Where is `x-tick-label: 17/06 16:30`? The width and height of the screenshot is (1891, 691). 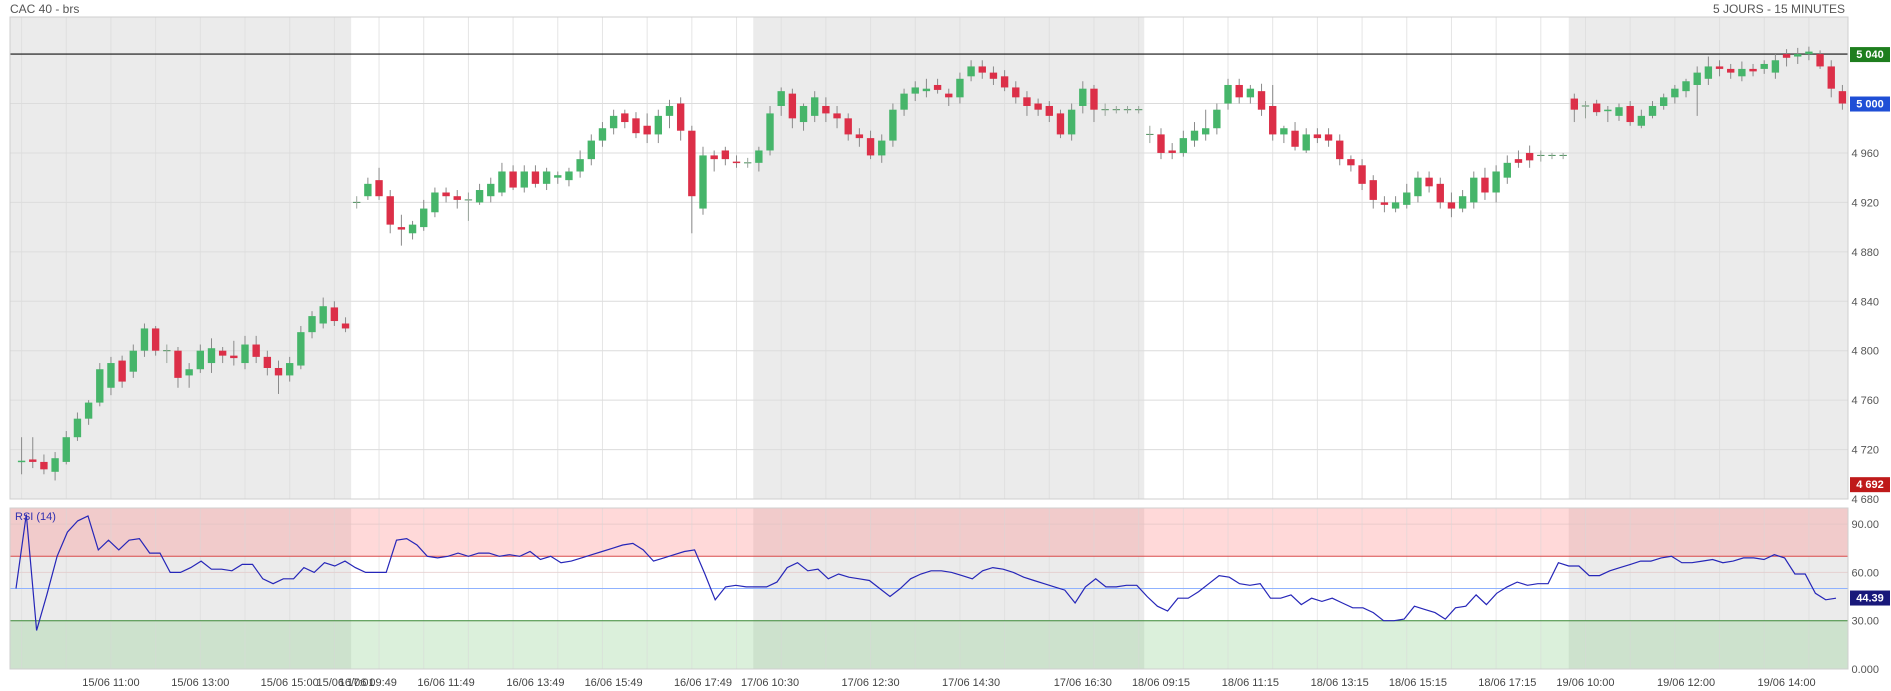 x-tick-label: 17/06 16:30 is located at coordinates (1083, 683).